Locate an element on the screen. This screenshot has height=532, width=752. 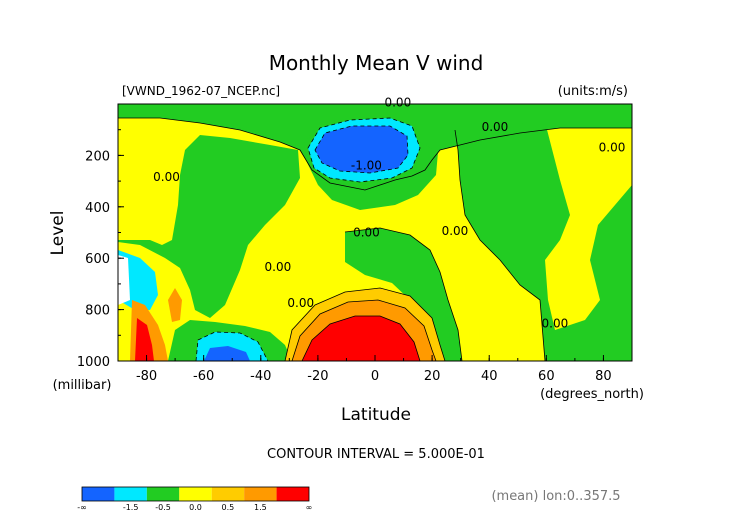
field-green-north is located at coordinates (543, 241).